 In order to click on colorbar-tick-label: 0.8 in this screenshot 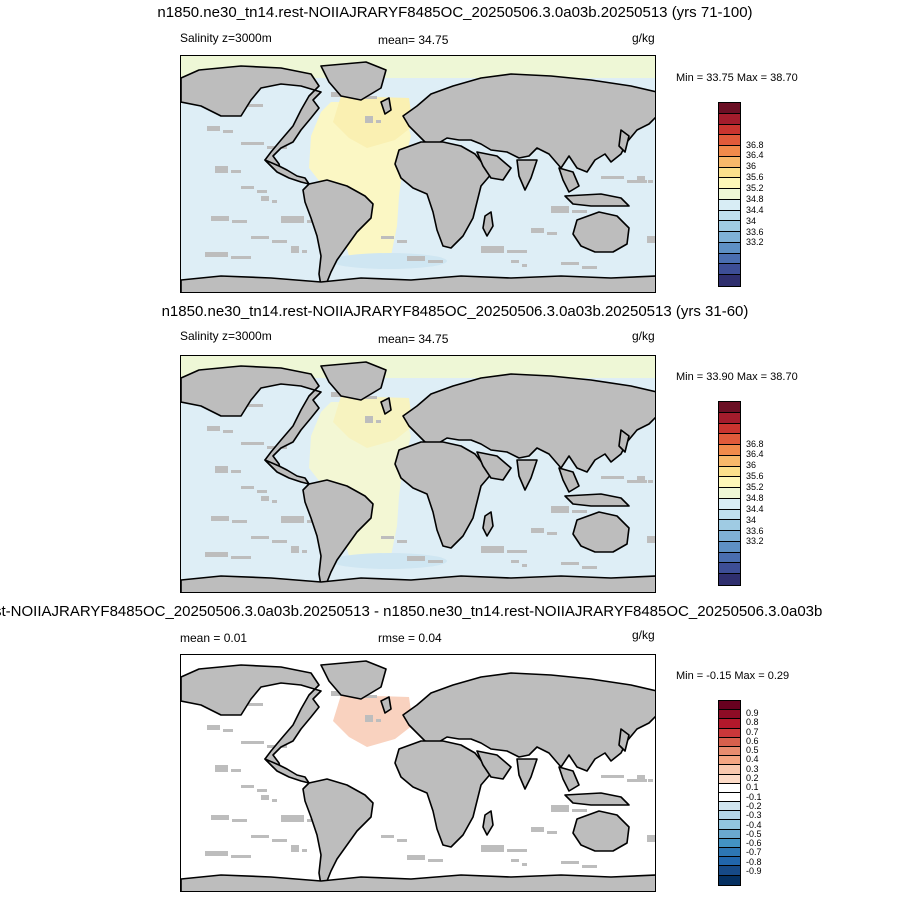, I will do `click(752, 722)`.